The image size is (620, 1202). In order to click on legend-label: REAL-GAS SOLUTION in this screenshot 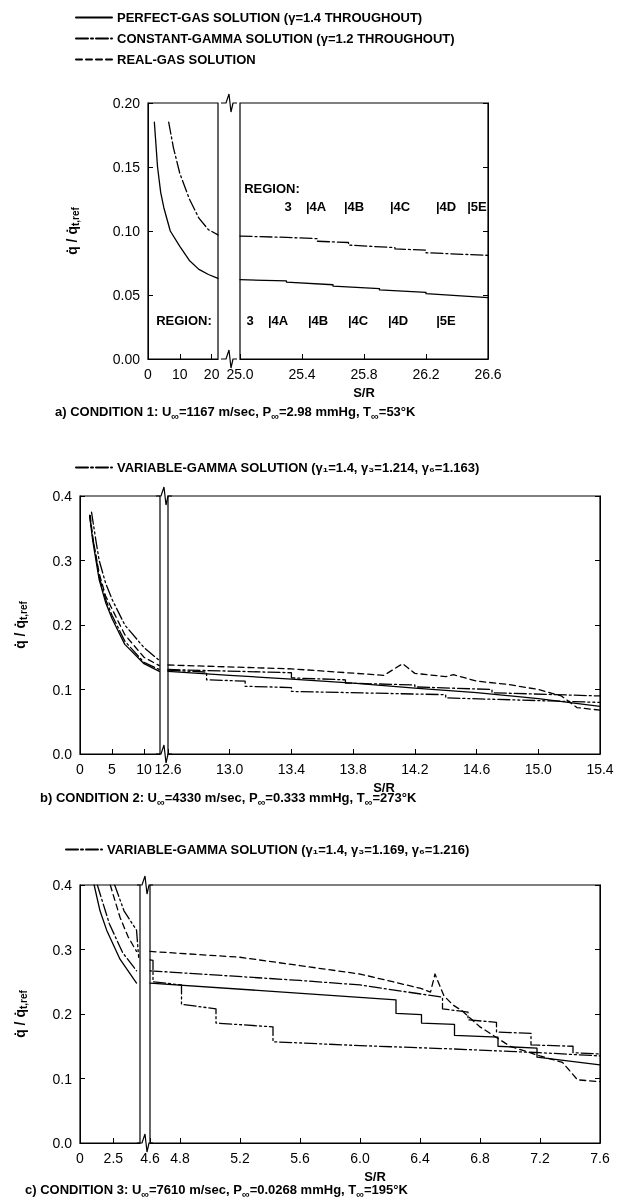, I will do `click(186, 59)`.